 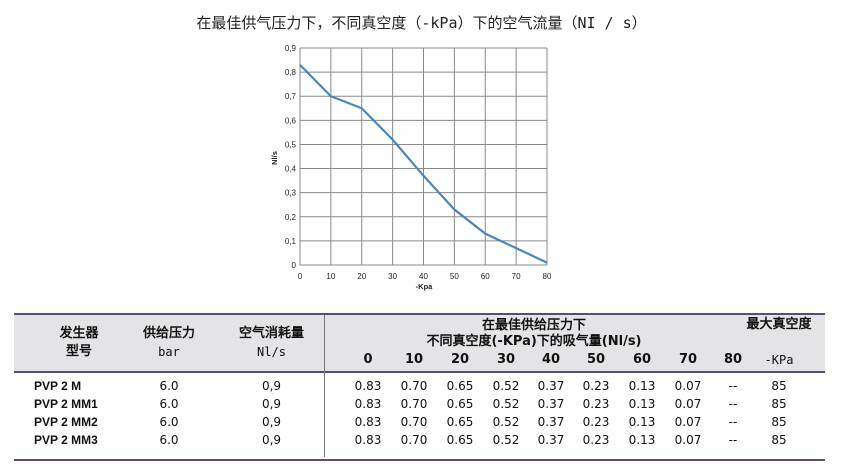 I want to click on header-vacuum-level: 70, so click(x=688, y=359).